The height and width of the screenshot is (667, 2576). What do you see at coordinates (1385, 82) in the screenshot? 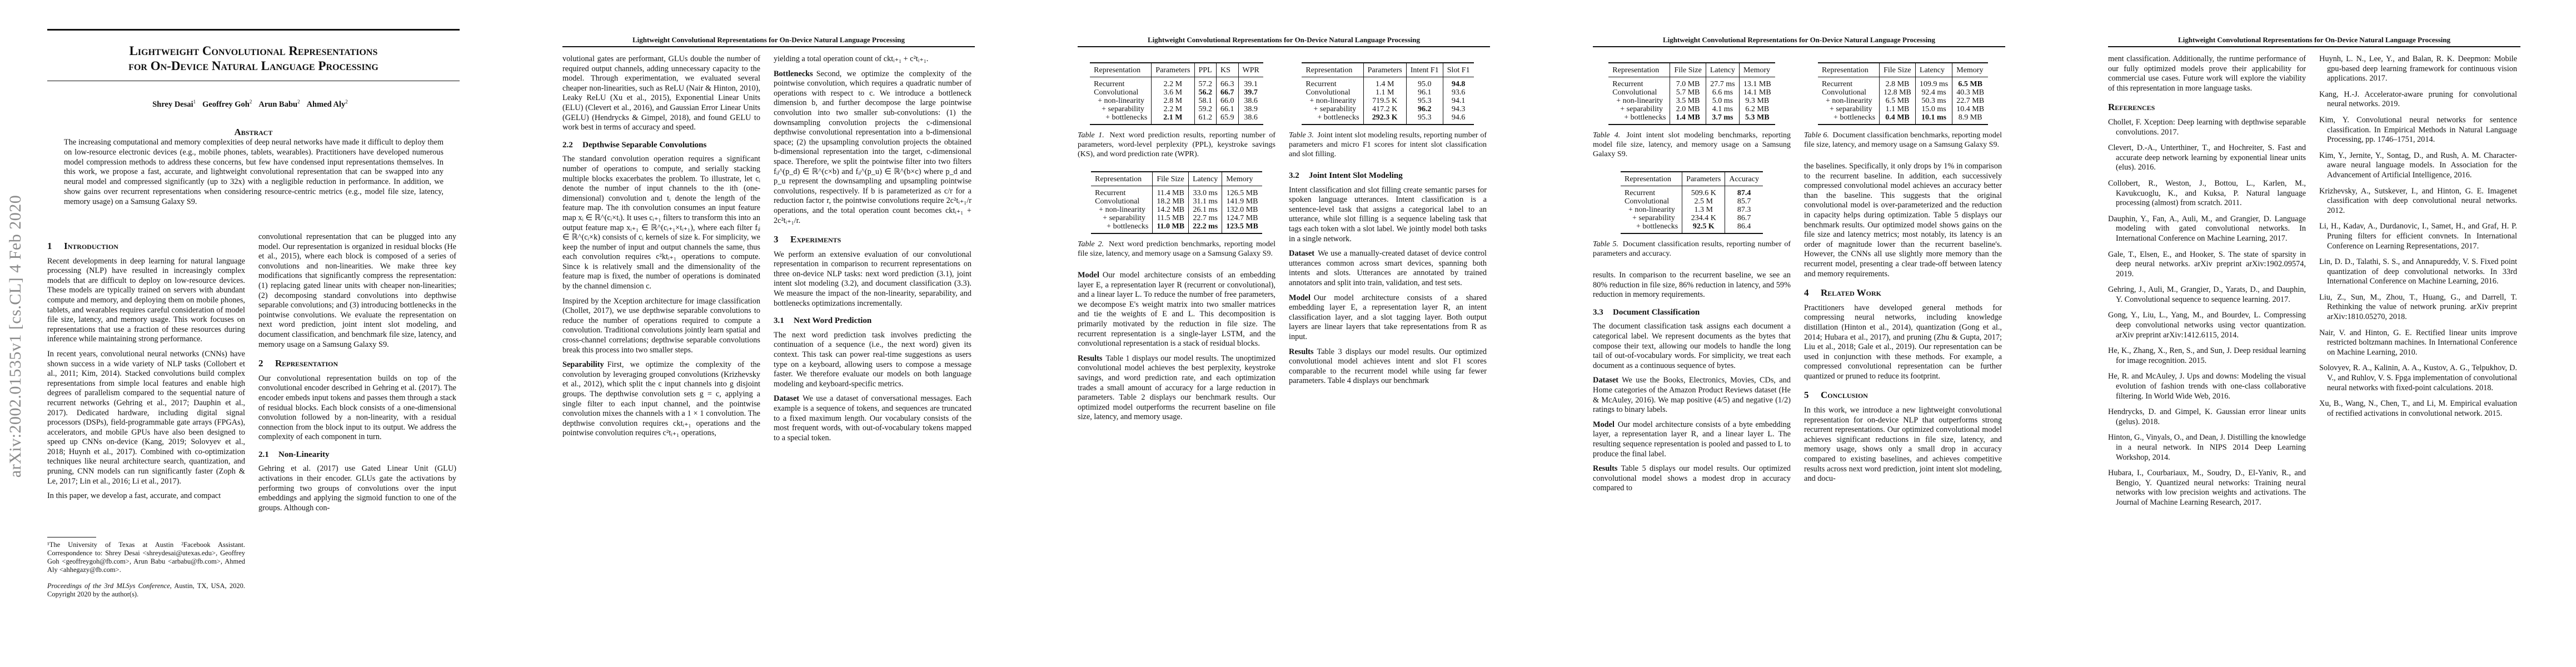
I see `table-cell: 1.4 M` at bounding box center [1385, 82].